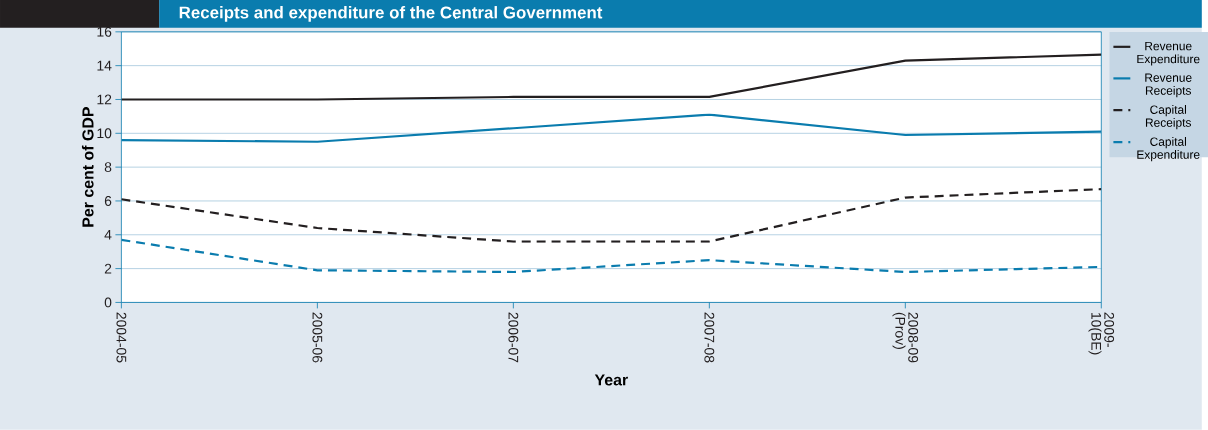 Image resolution: width=1208 pixels, height=430 pixels. I want to click on y-axis-title: Per cent of GDP, so click(87, 167).